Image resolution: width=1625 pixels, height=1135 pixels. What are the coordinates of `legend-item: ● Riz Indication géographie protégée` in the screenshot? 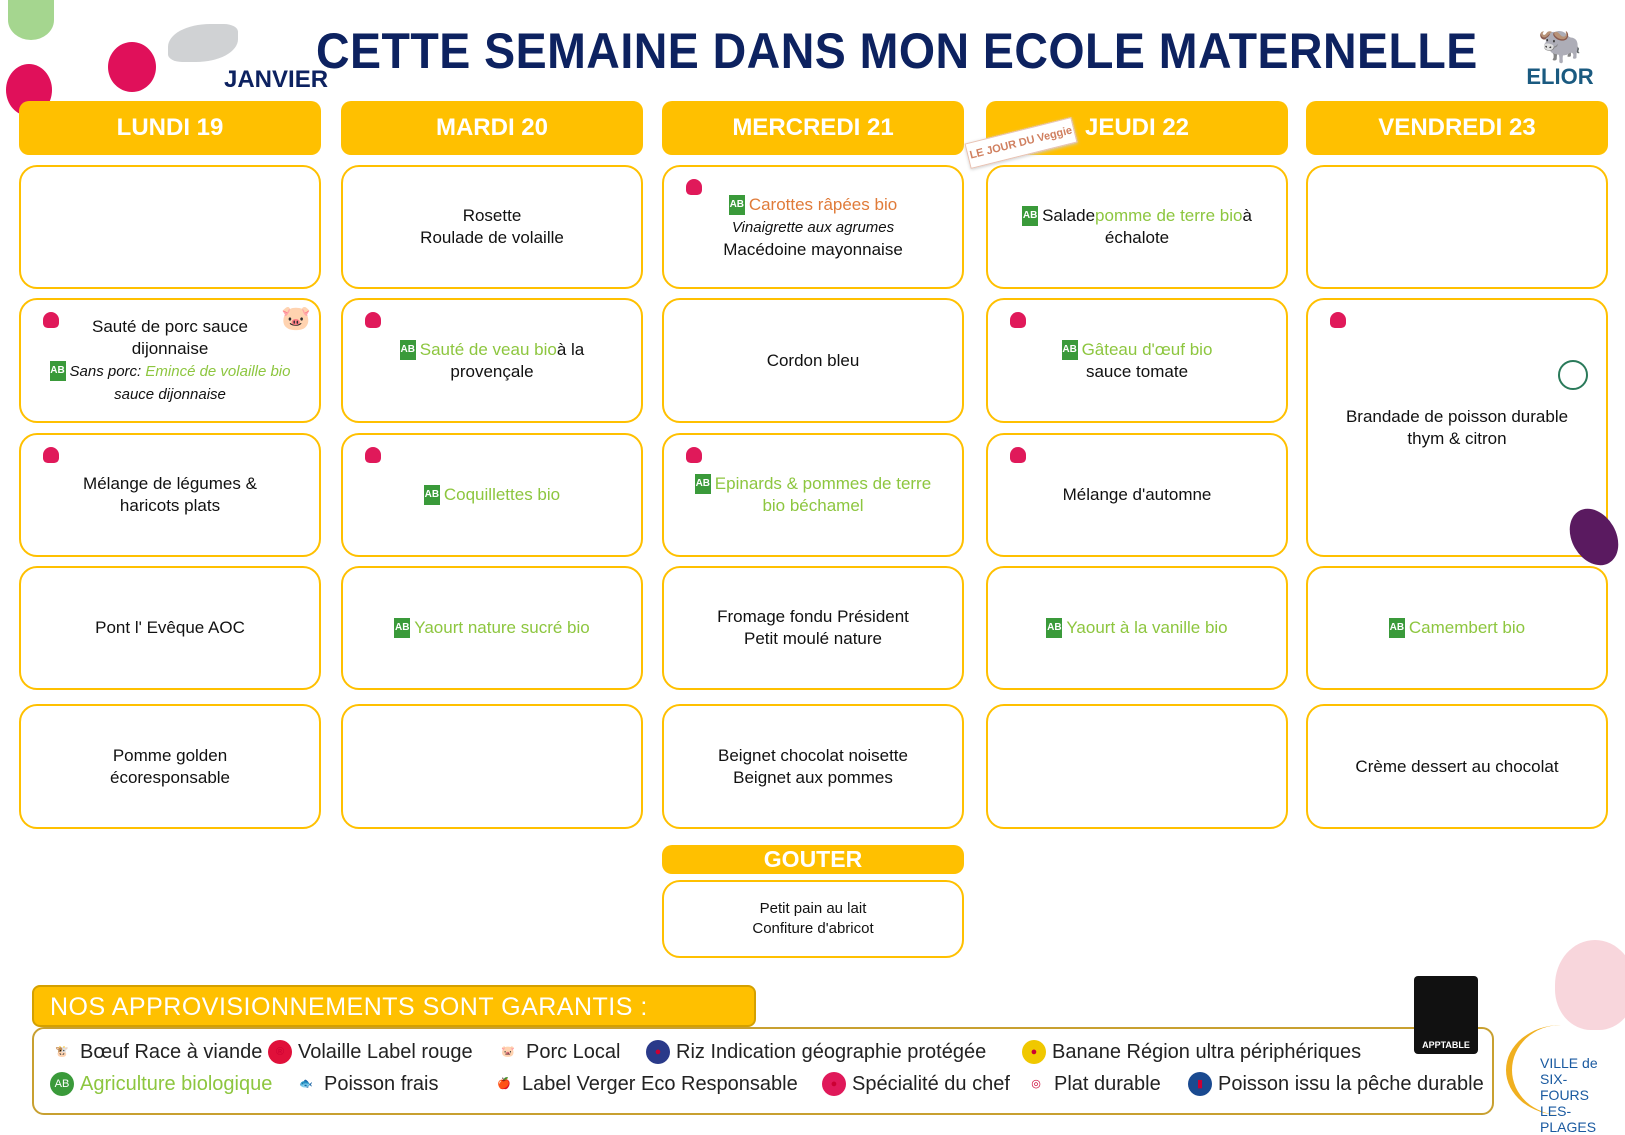 It's located at (816, 1052).